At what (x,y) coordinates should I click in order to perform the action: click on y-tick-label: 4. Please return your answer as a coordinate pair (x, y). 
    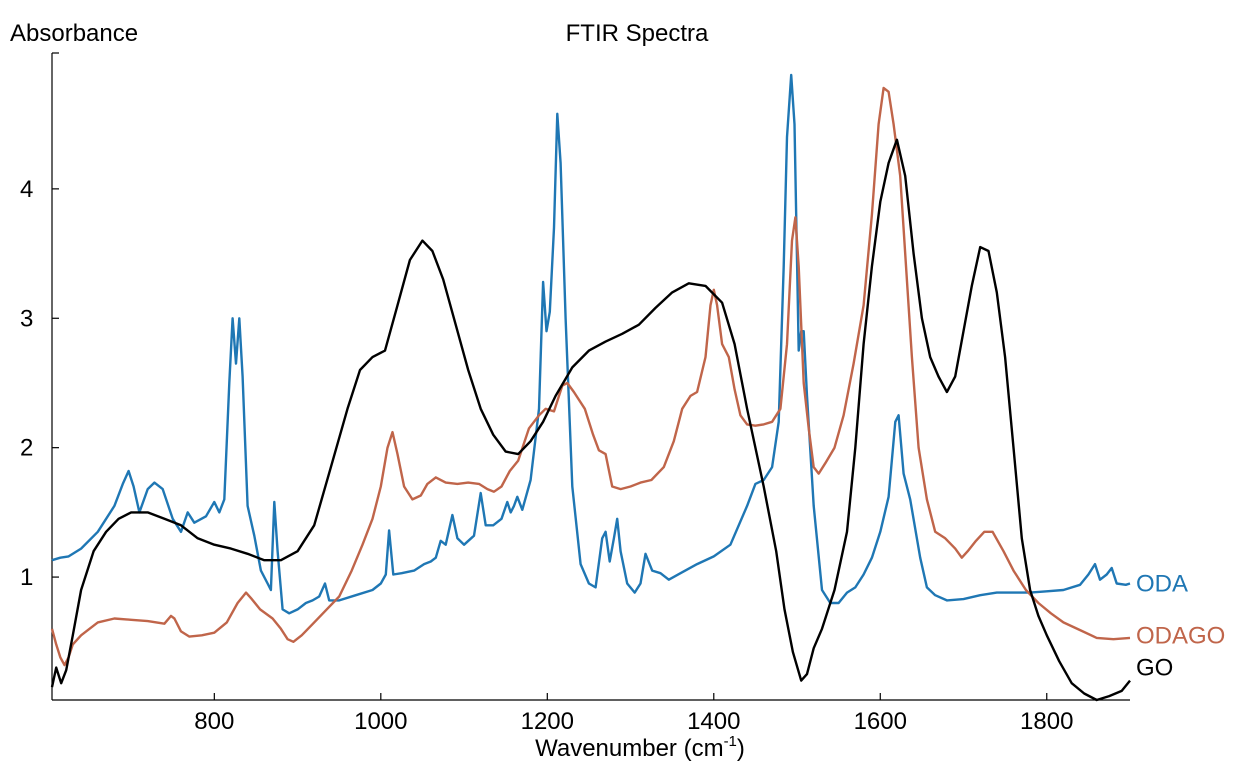
    Looking at the image, I should click on (26, 189).